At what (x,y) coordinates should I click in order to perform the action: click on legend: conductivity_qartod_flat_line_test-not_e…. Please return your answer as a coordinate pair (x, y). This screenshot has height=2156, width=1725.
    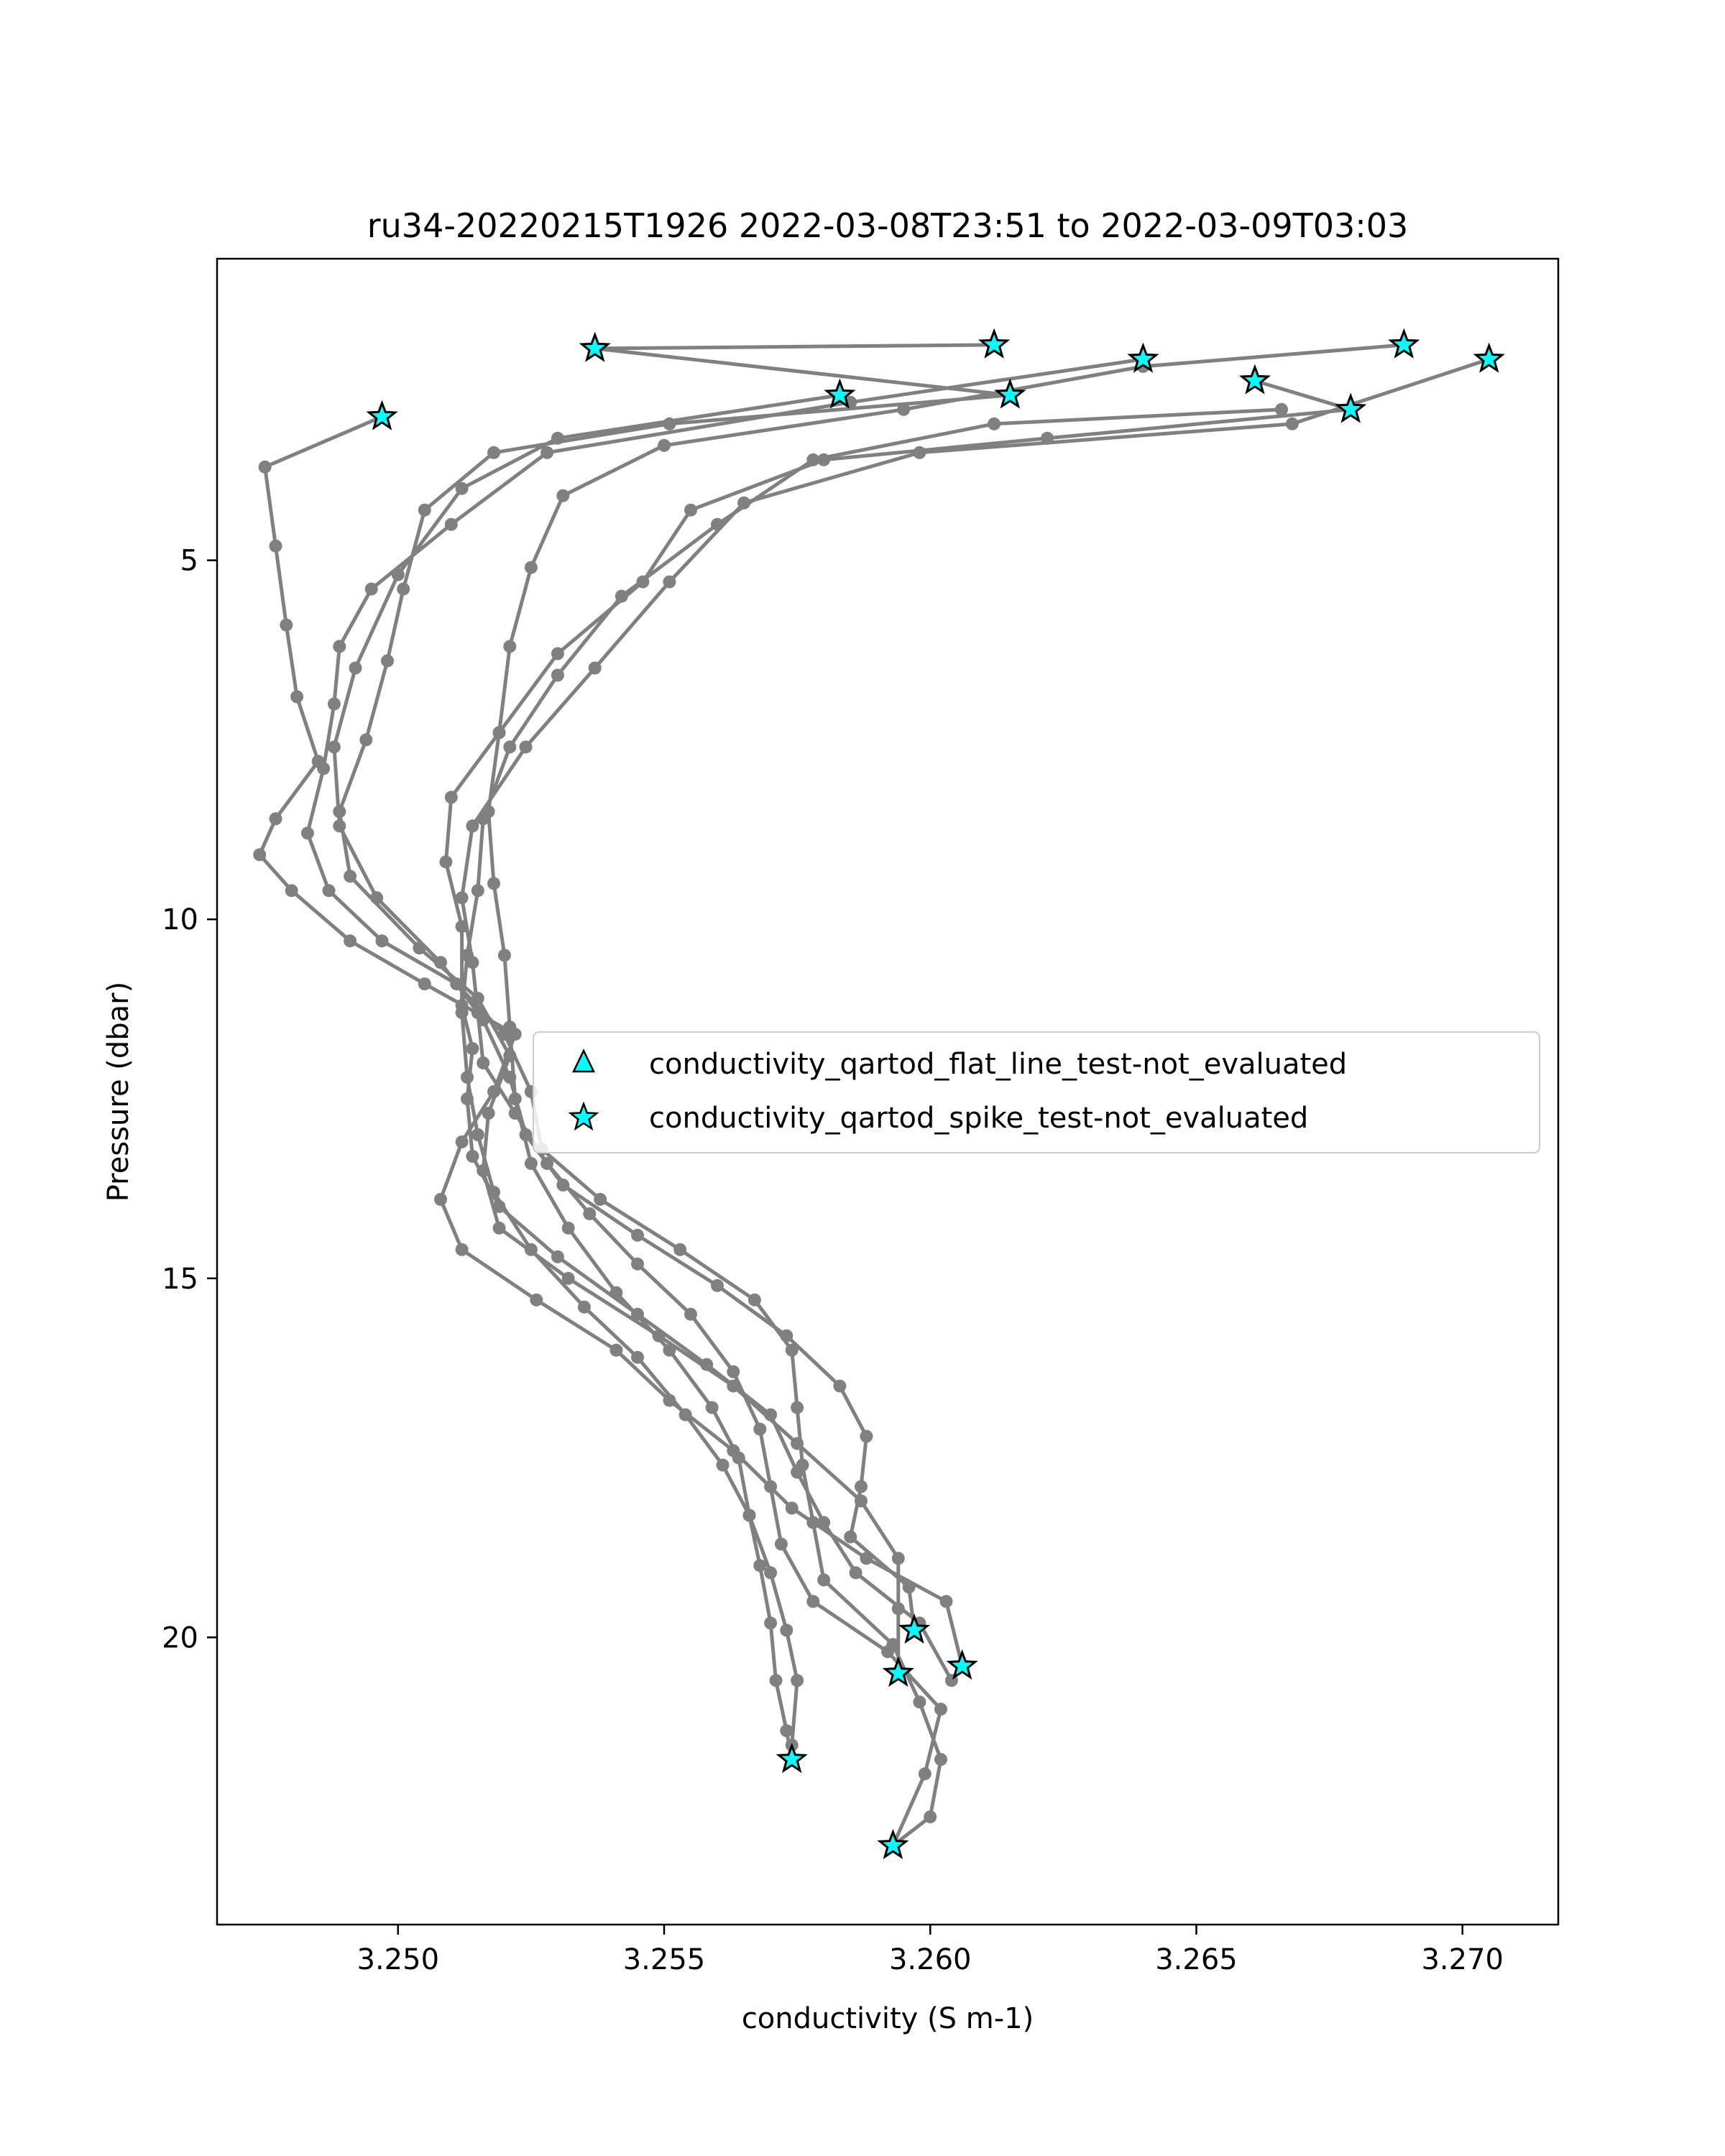
    Looking at the image, I should click on (1036, 1092).